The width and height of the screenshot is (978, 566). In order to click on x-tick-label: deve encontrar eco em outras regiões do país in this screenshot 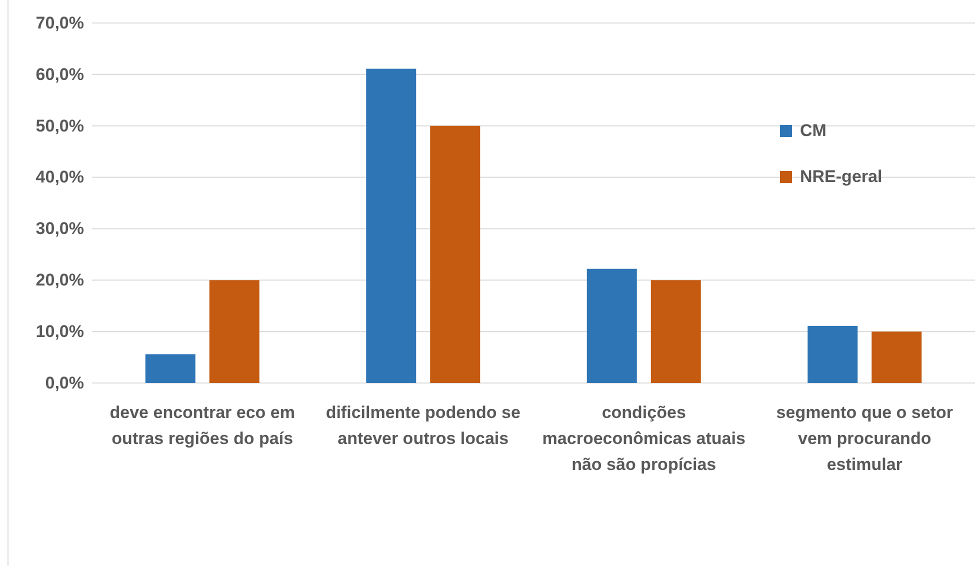, I will do `click(202, 425)`.